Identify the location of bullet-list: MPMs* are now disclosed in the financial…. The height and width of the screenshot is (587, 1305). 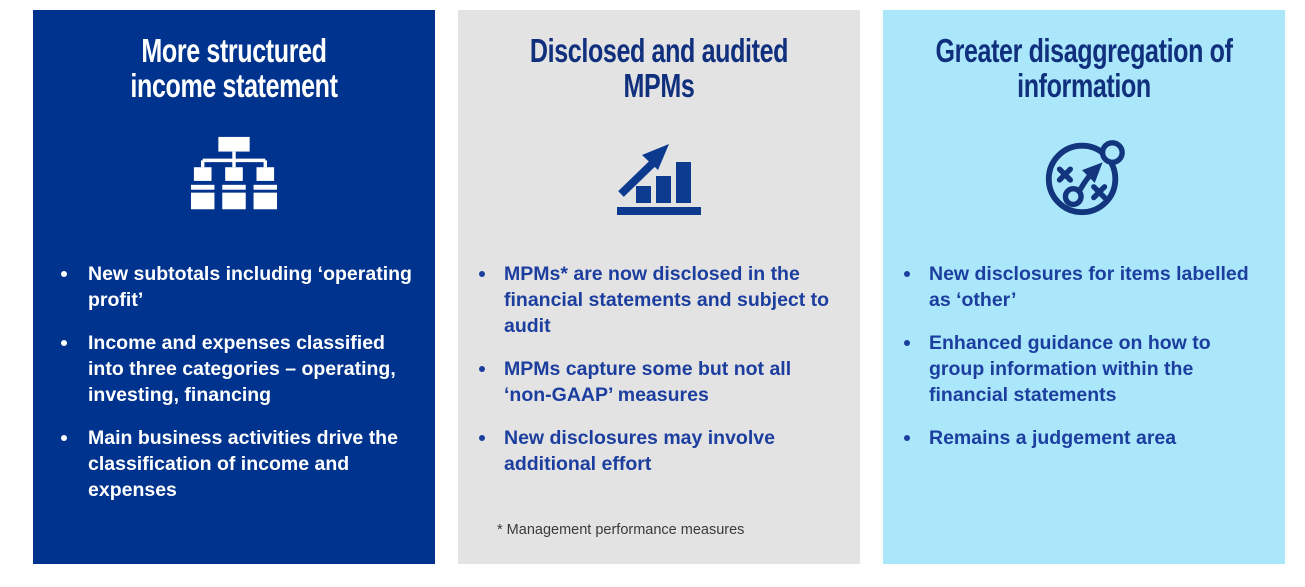
(651, 369).